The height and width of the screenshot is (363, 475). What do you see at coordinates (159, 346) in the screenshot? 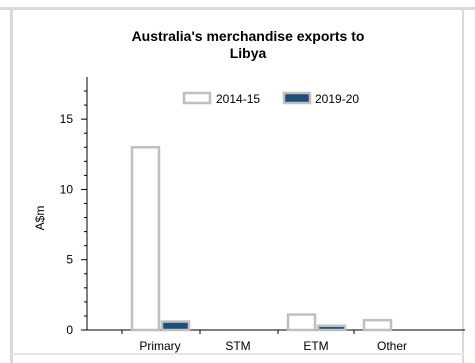
I see `x-tick-label: Primary` at bounding box center [159, 346].